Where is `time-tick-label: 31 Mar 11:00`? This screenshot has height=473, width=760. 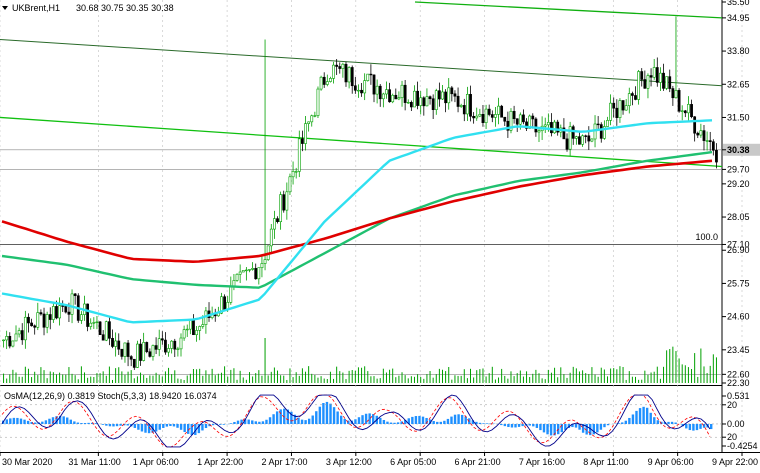 time-tick-label: 31 Mar 11:00 is located at coordinates (94, 462).